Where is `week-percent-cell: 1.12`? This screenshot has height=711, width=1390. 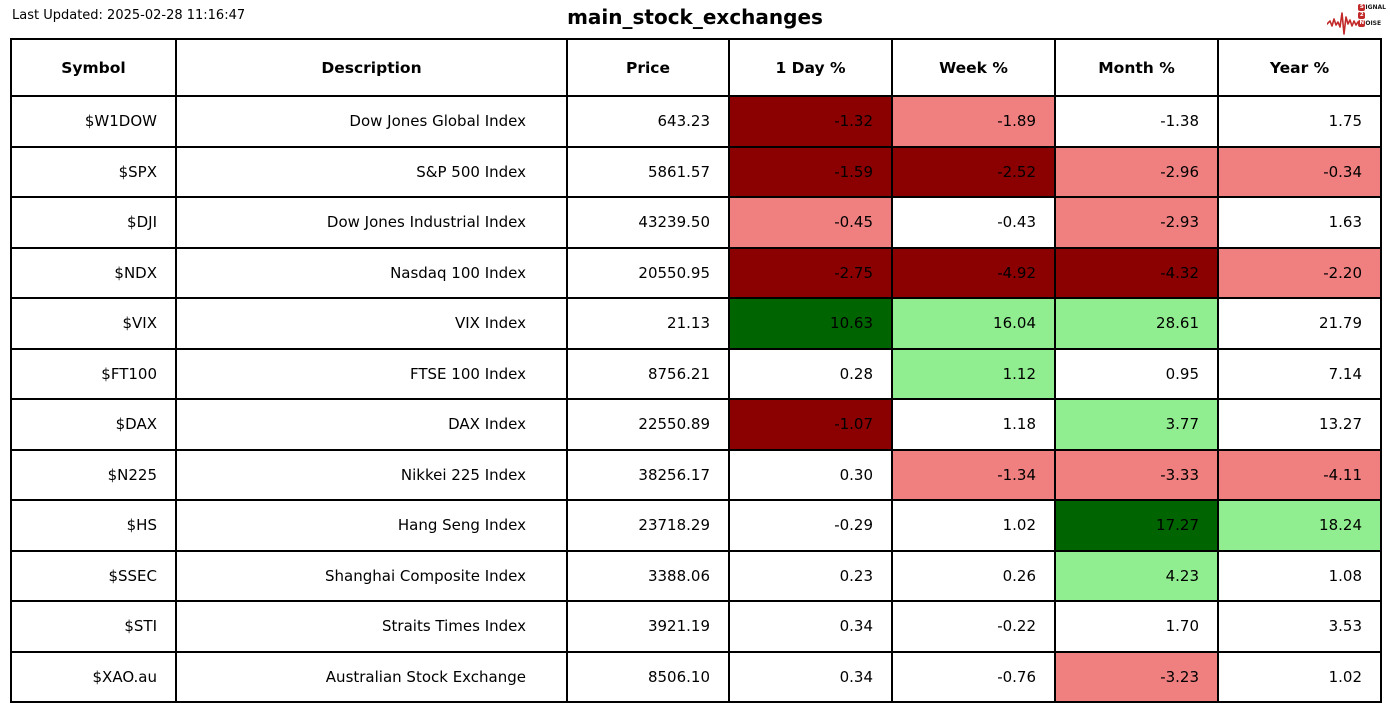 week-percent-cell: 1.12 is located at coordinates (973, 373).